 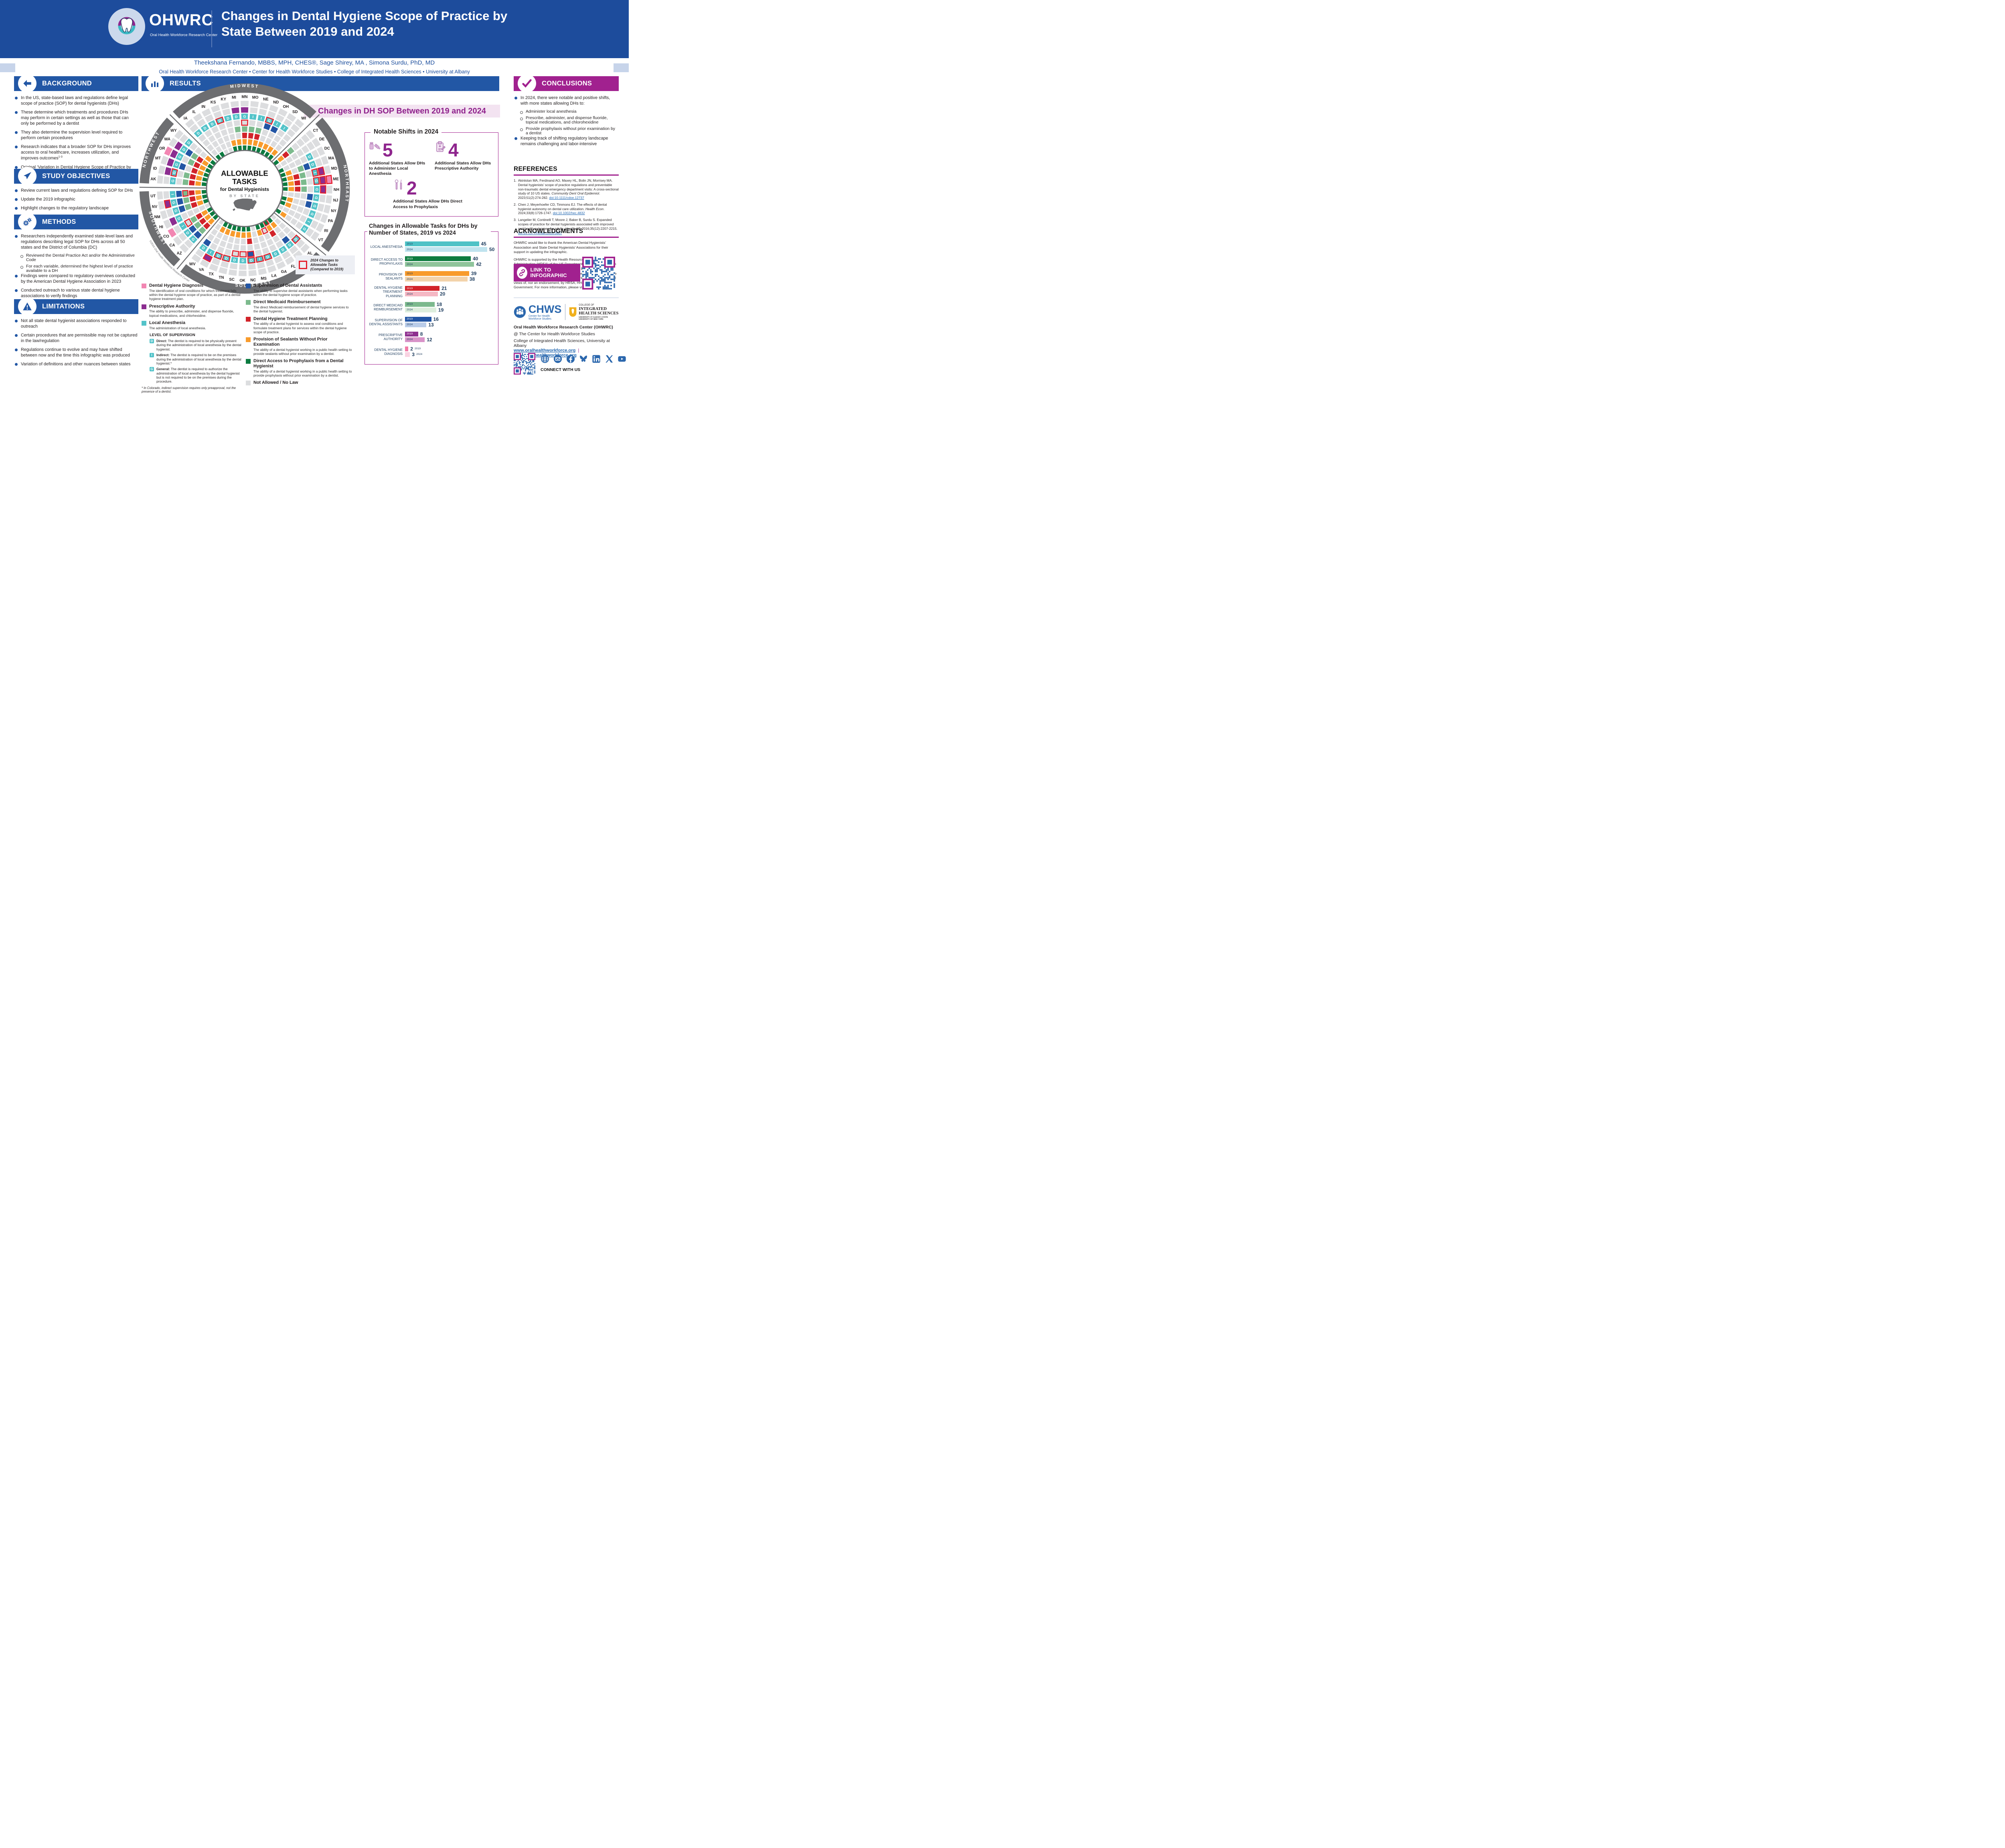 What do you see at coordinates (622, 359) in the screenshot?
I see `youtube-icon` at bounding box center [622, 359].